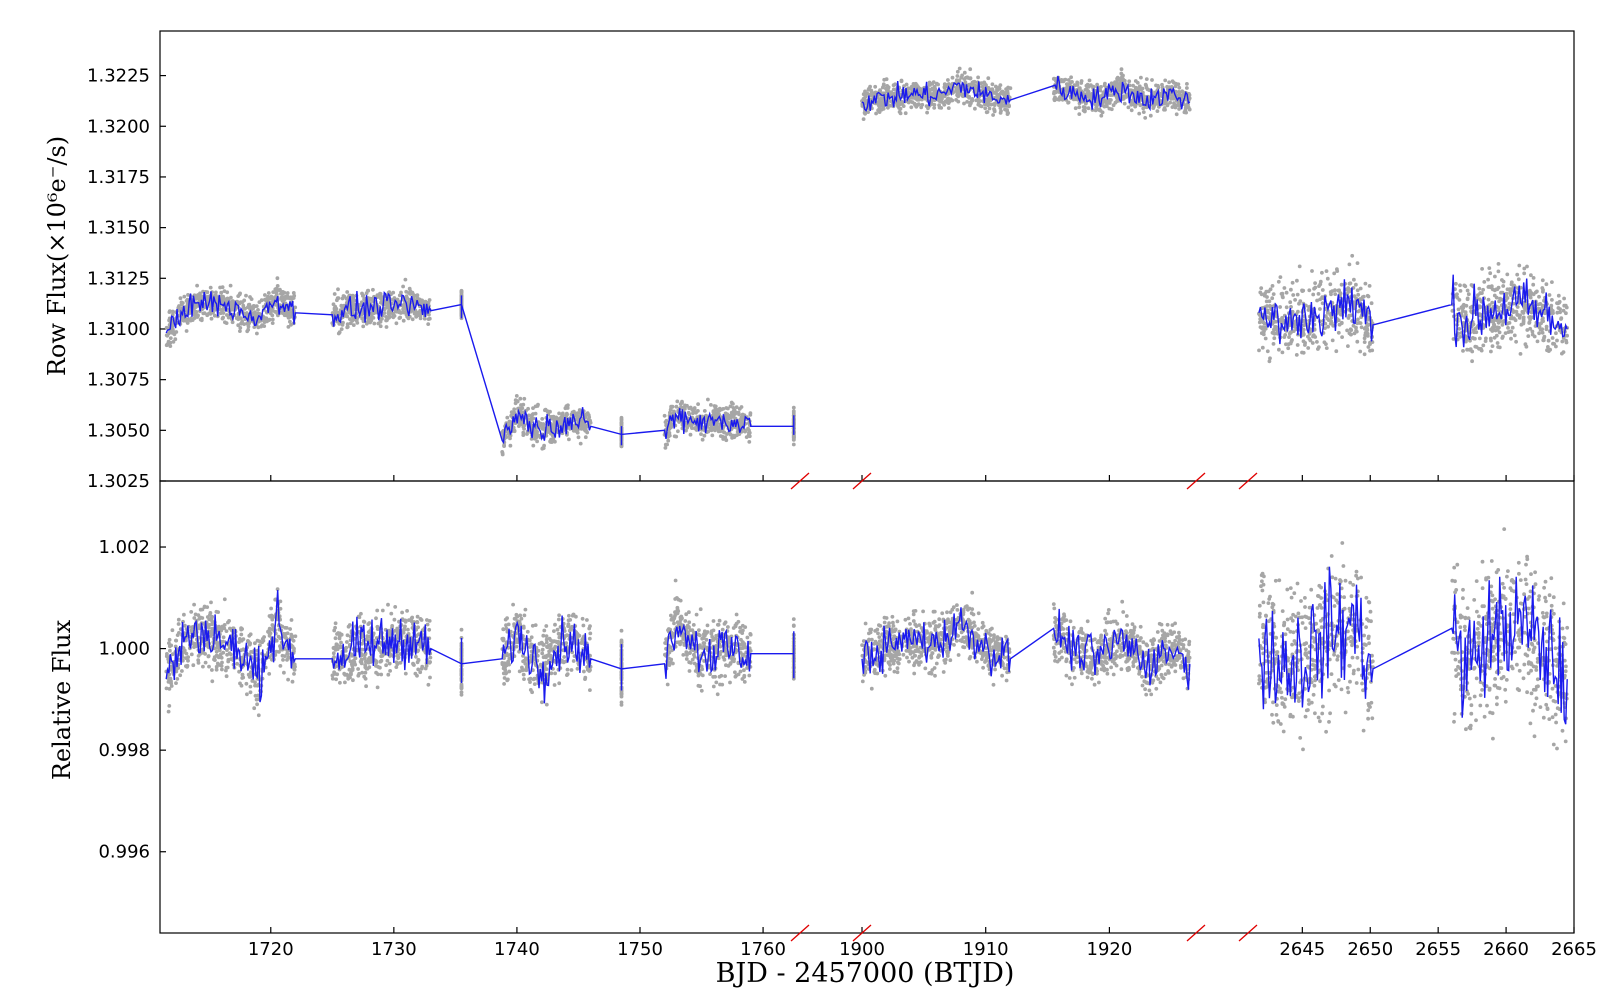 This screenshot has height=1000, width=1600. Describe the element at coordinates (124, 547) in the screenshot. I see `y-tick-label: 1.002` at that location.